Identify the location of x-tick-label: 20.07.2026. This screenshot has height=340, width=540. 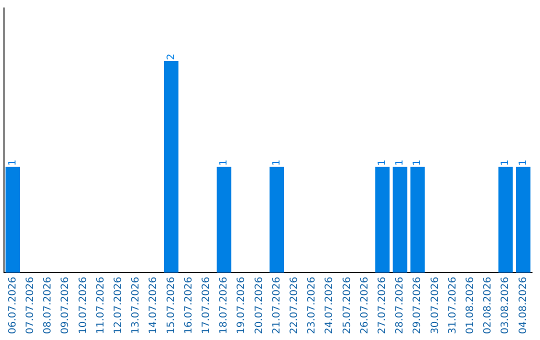
(259, 305).